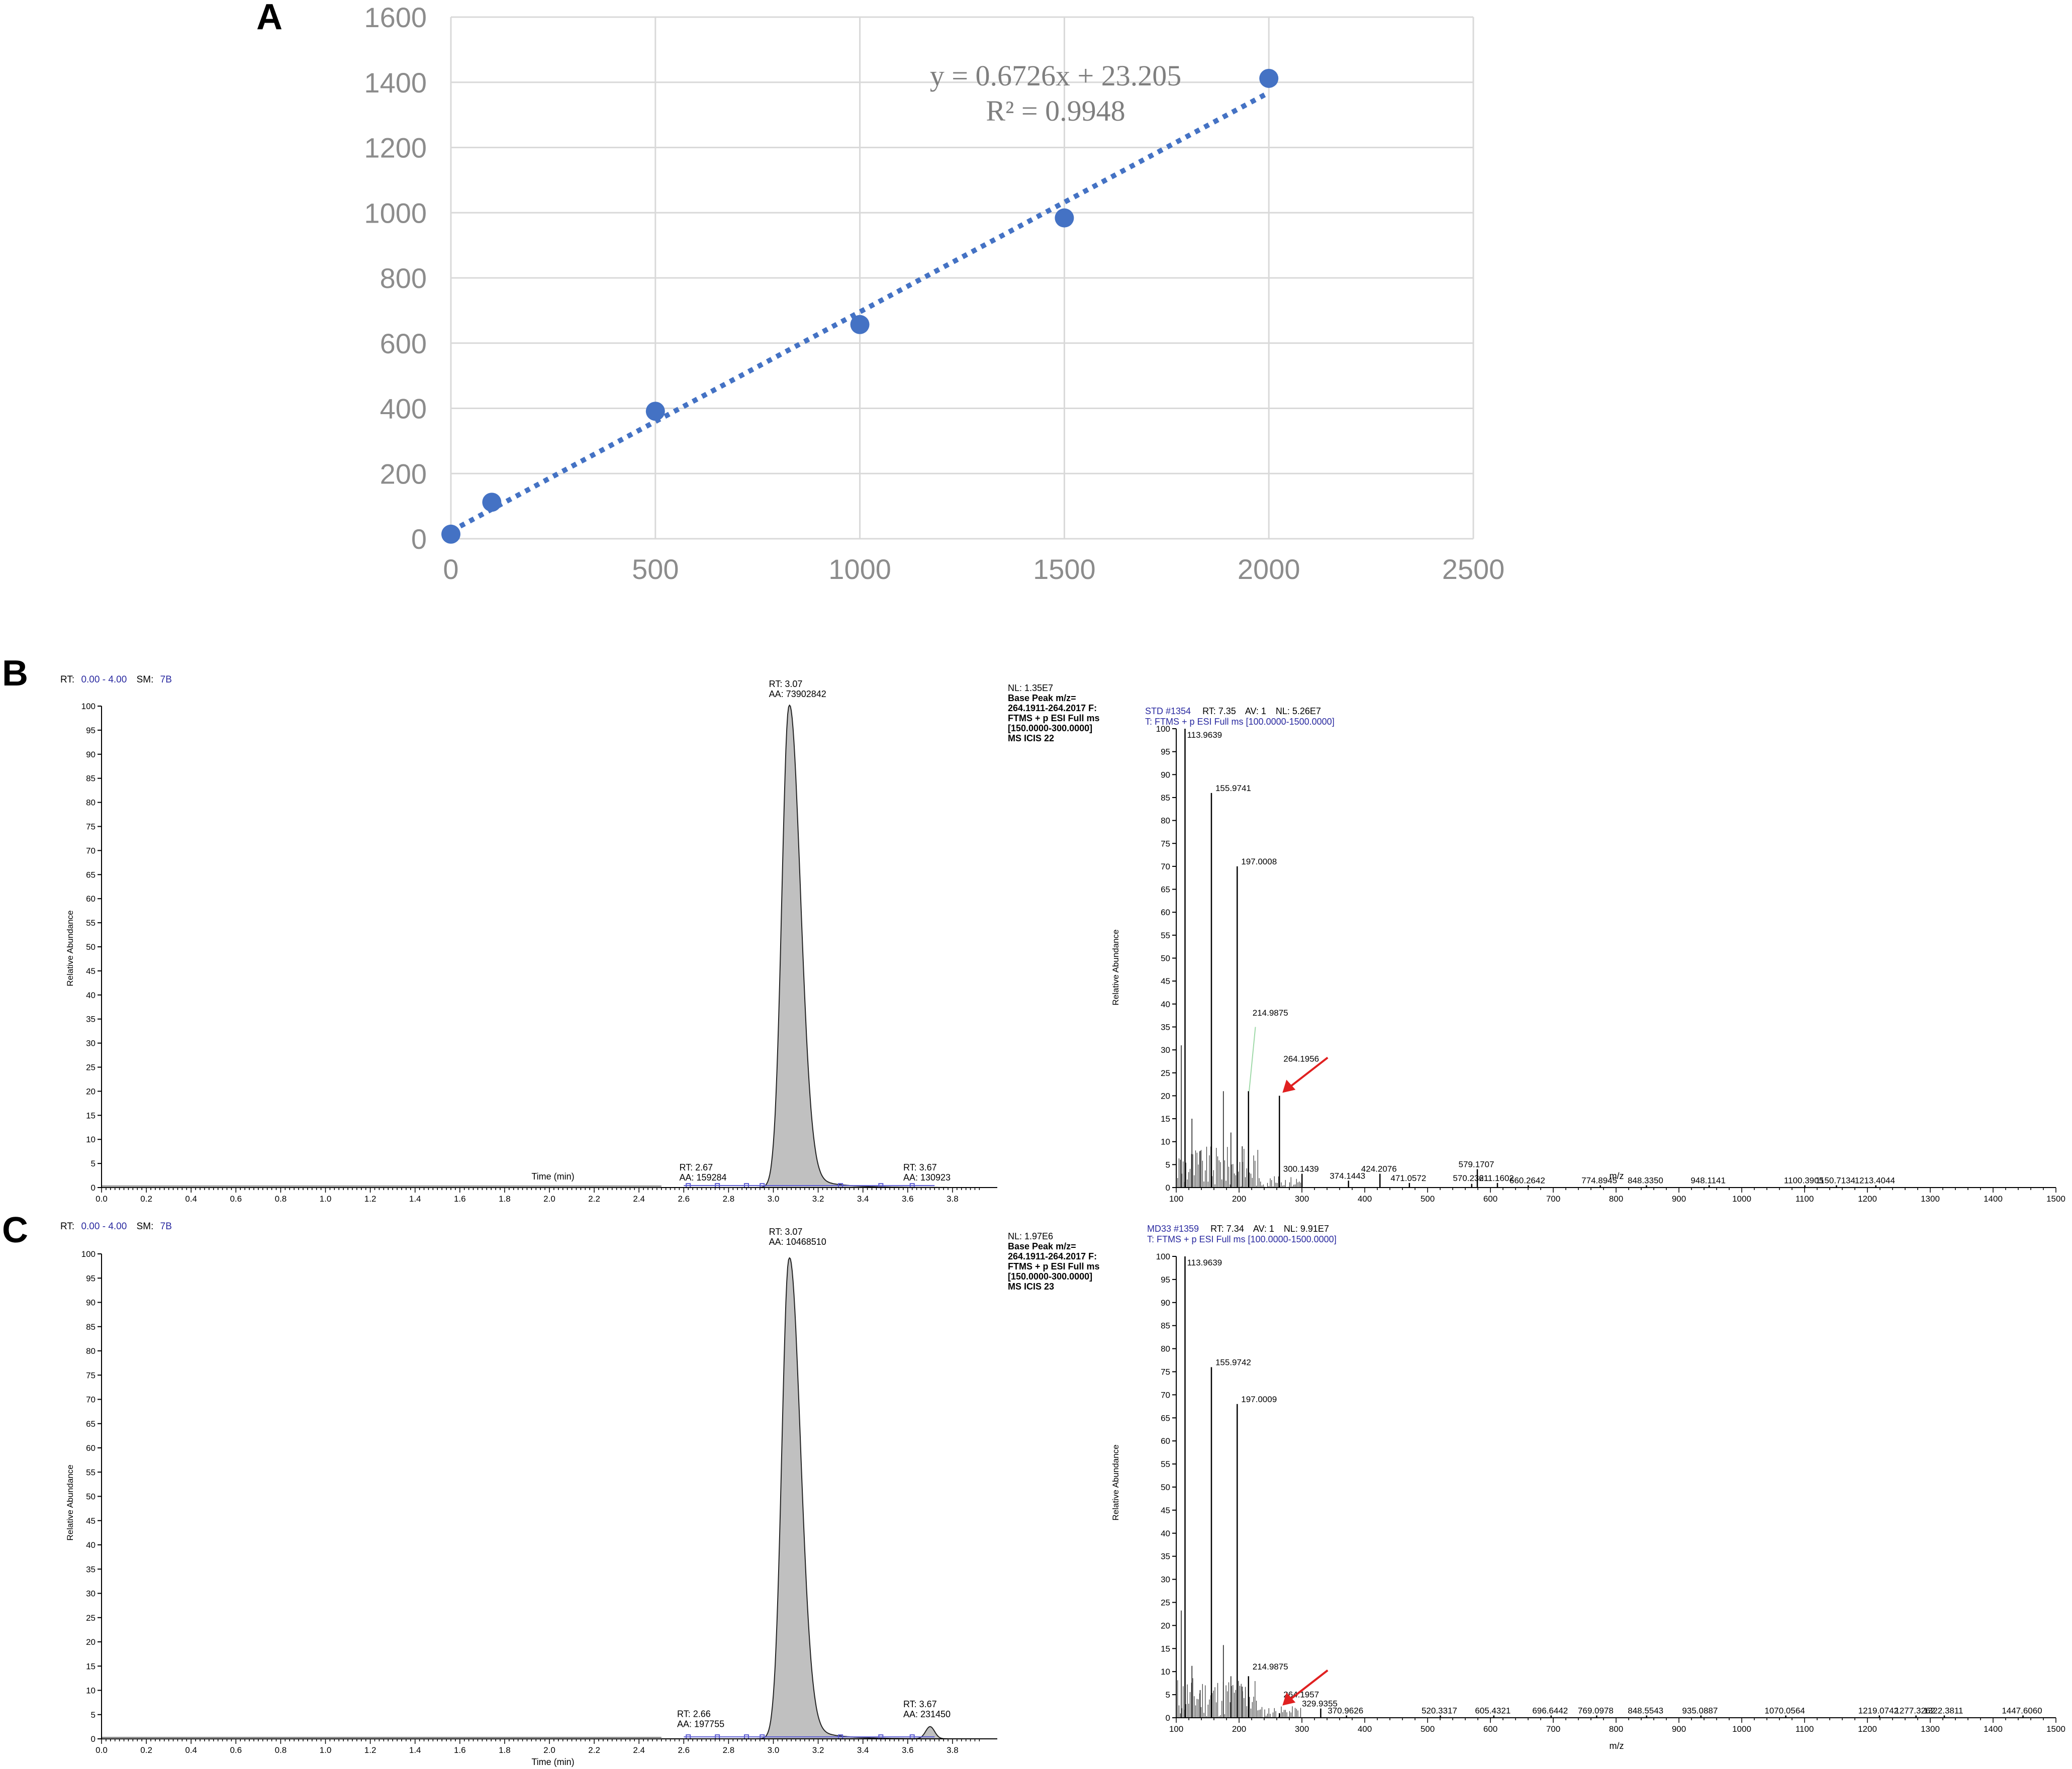  What do you see at coordinates (1708, 1180) in the screenshot?
I see `peak-mz-label: 948.1141` at bounding box center [1708, 1180].